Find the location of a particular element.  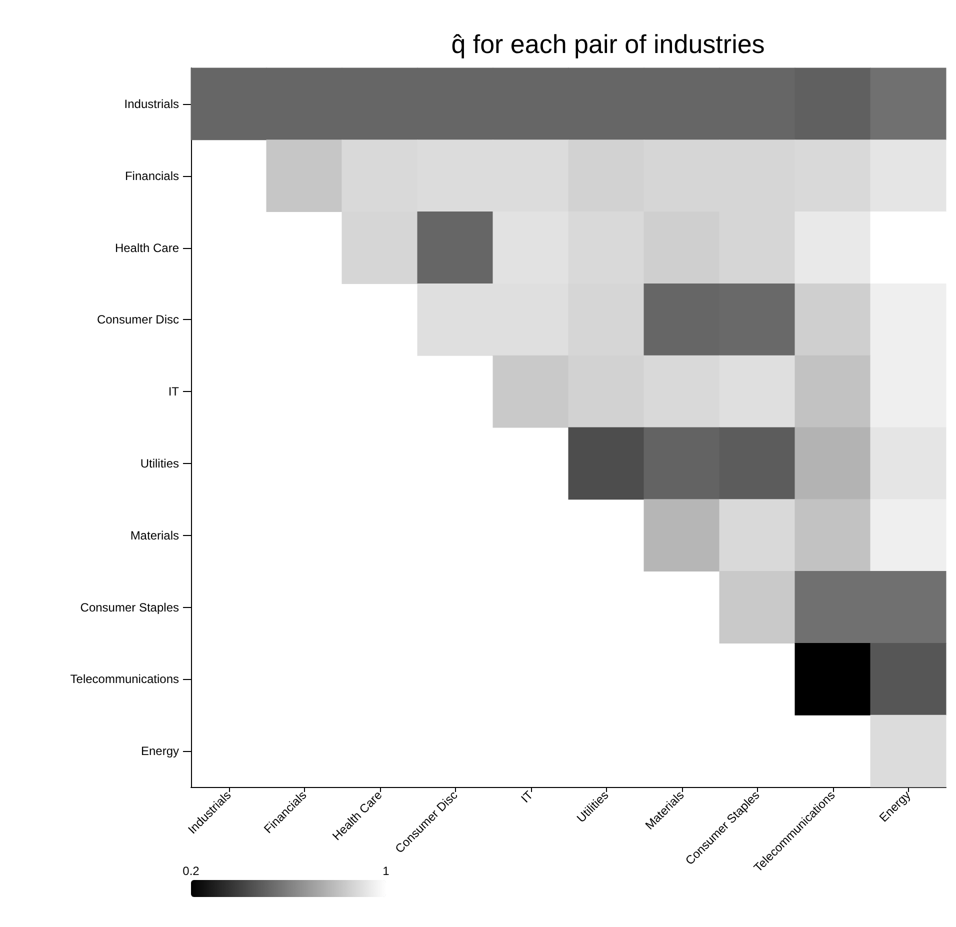

y-tick-label: Materials is located at coordinates (154, 535).